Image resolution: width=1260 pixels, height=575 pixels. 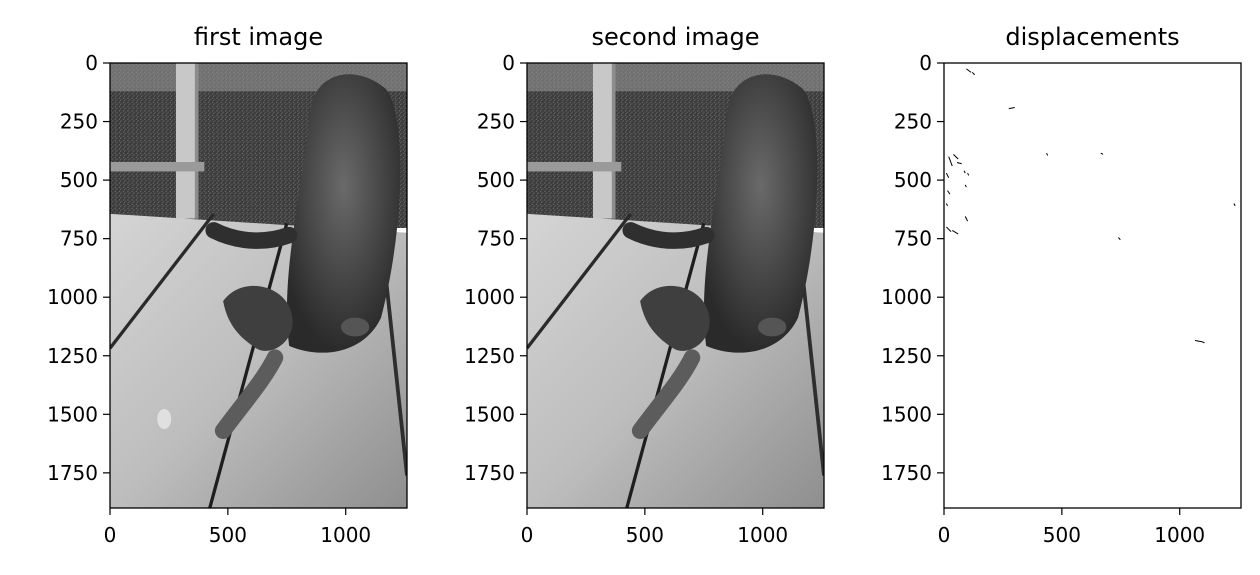 What do you see at coordinates (164, 419) in the screenshot?
I see `toy-mark` at bounding box center [164, 419].